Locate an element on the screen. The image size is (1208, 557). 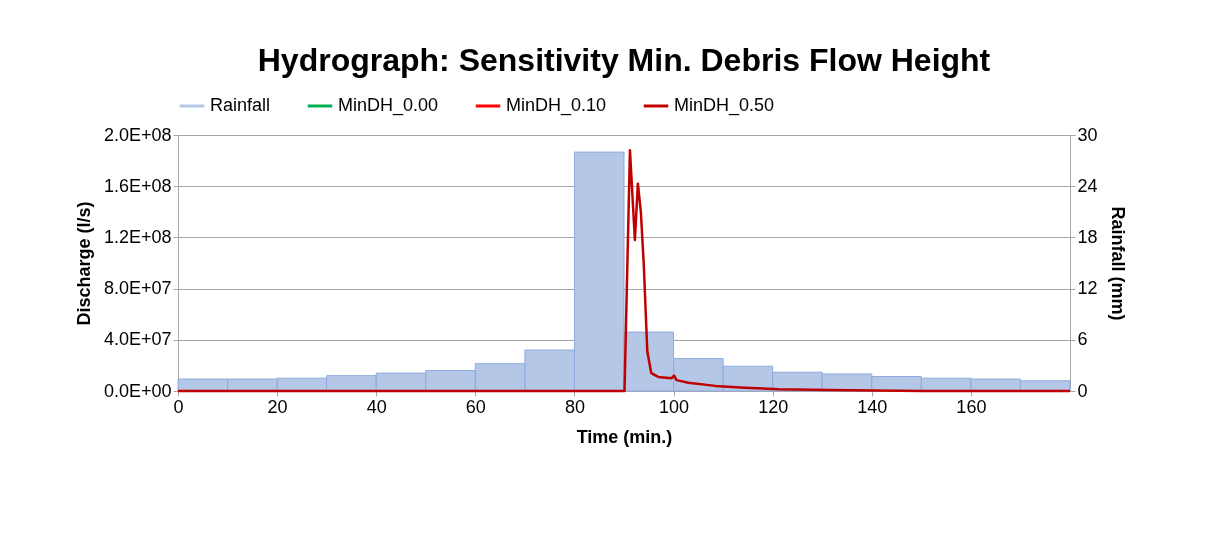
x-tick-label: 80 is located at coordinates (574, 406).